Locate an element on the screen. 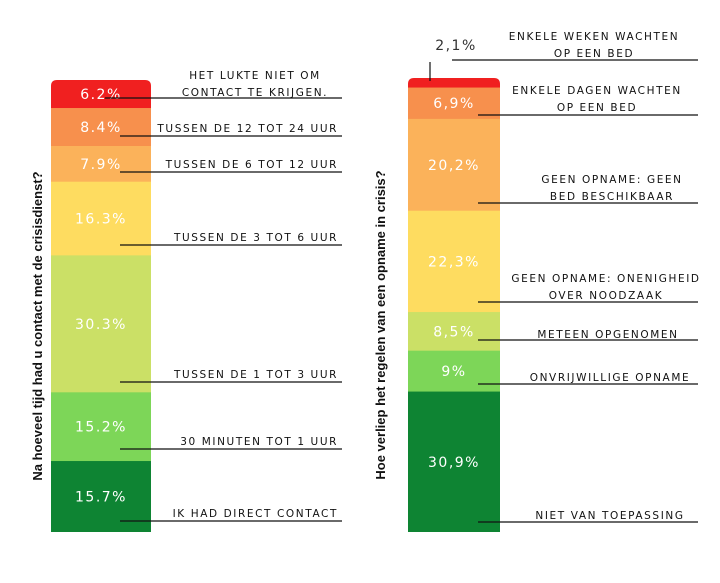  segment-1-5-category-label: TUSSEN DE 1 TOT 3 UUR is located at coordinates (255, 375).